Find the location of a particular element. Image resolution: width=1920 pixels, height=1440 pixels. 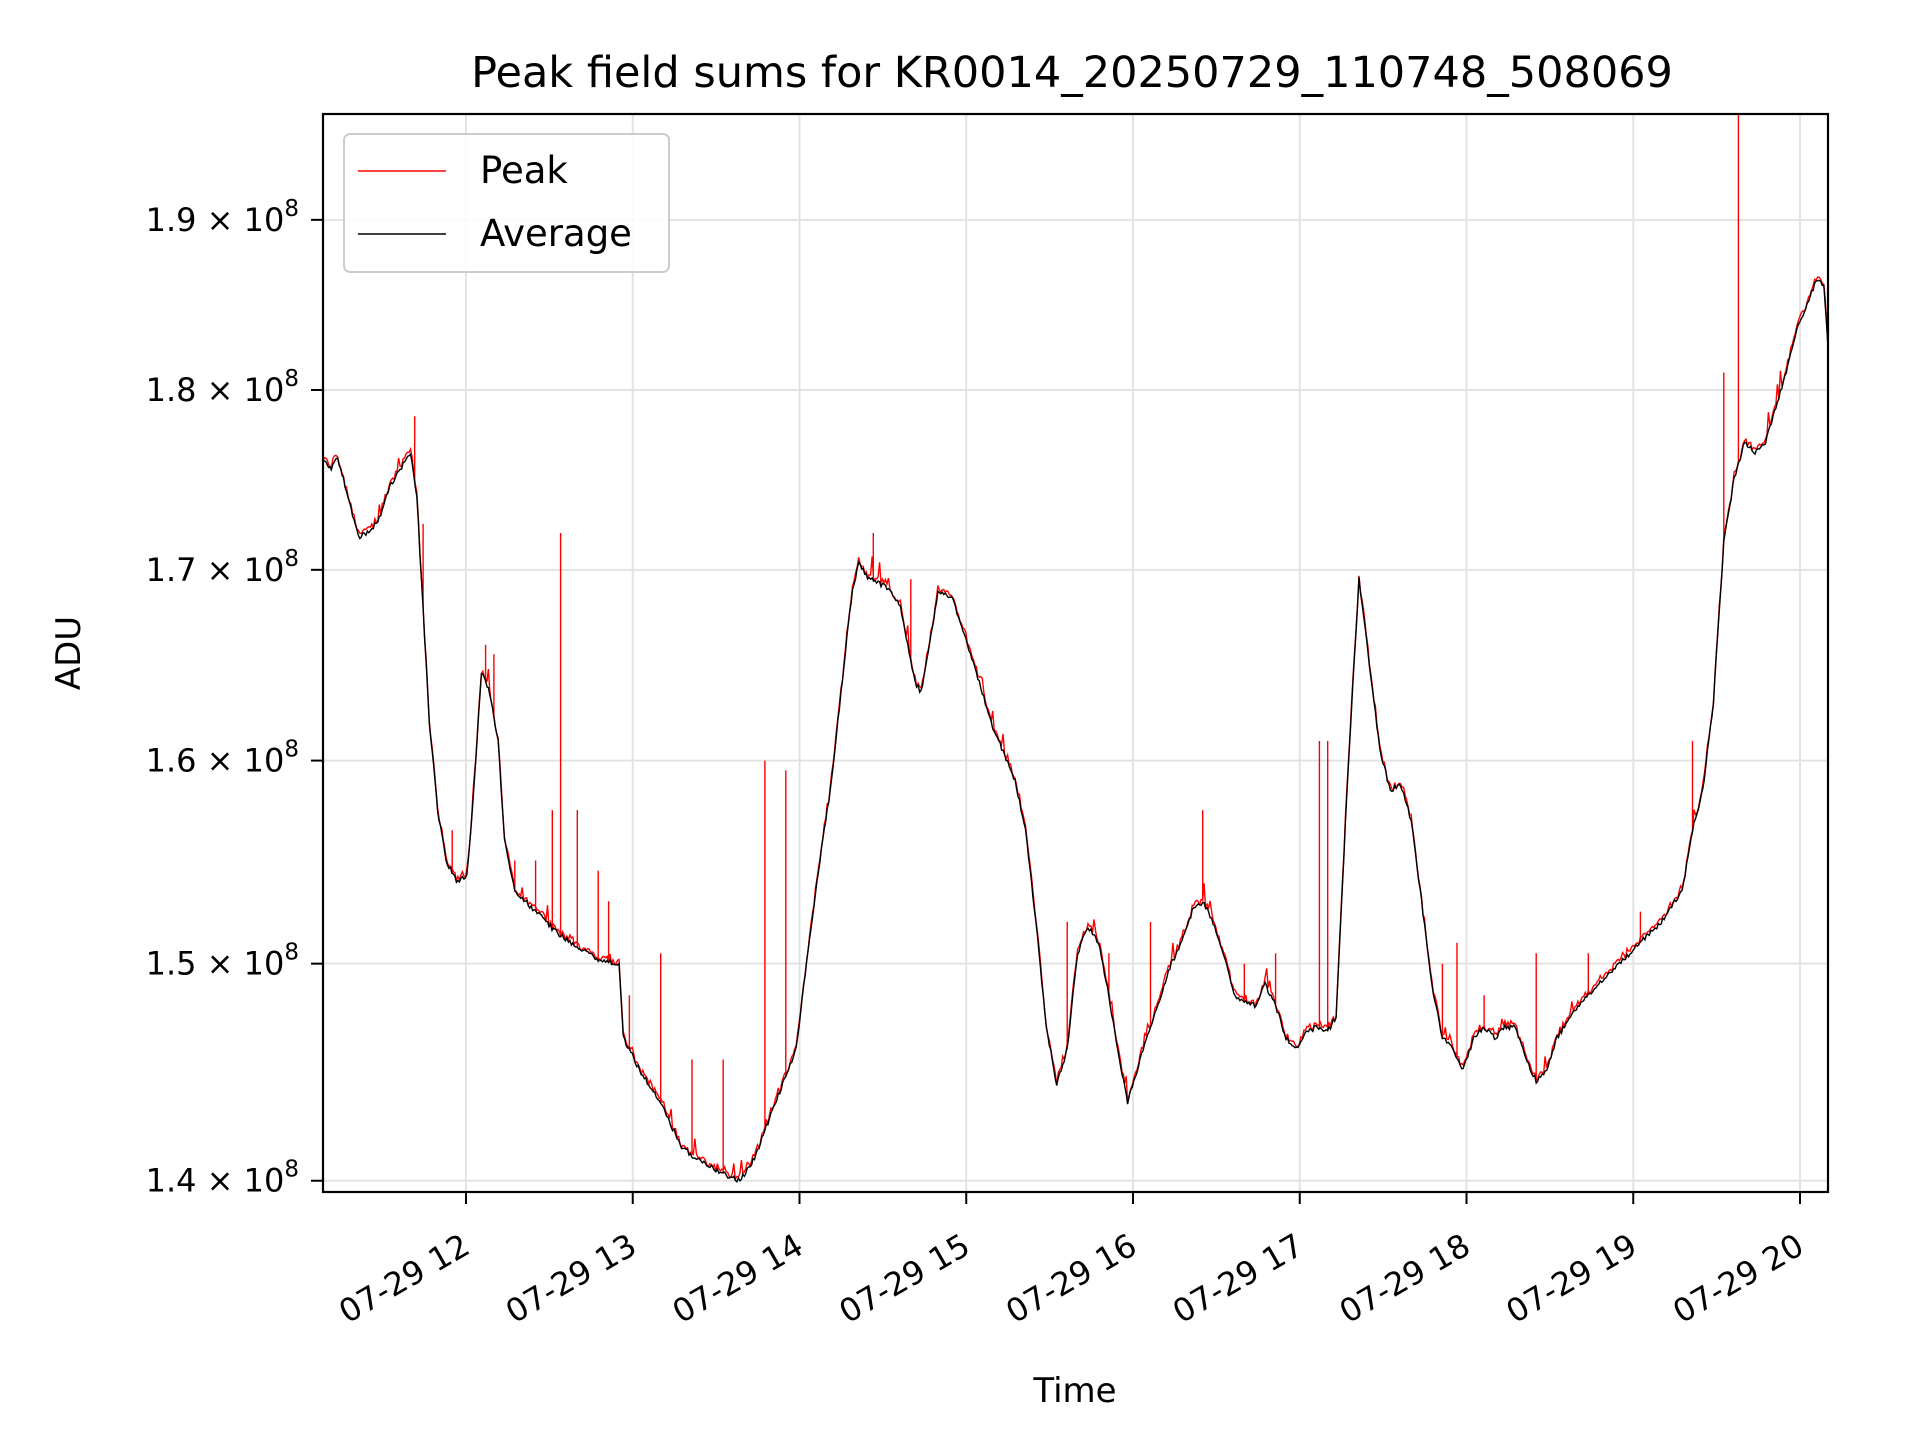

legend-peak-label: Peak is located at coordinates (524, 170).